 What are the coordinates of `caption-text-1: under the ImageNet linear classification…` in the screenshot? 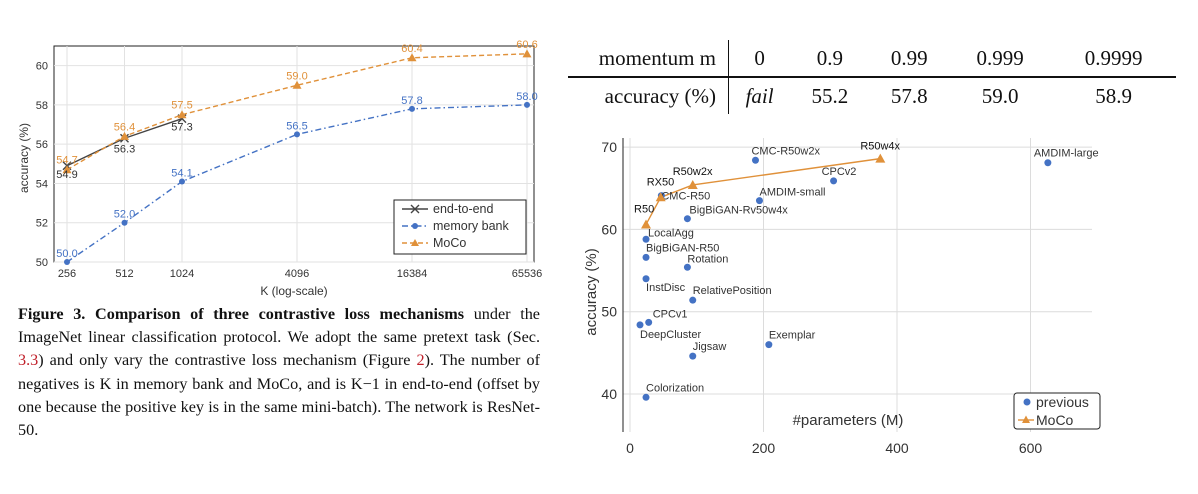 It's located at (279, 326).